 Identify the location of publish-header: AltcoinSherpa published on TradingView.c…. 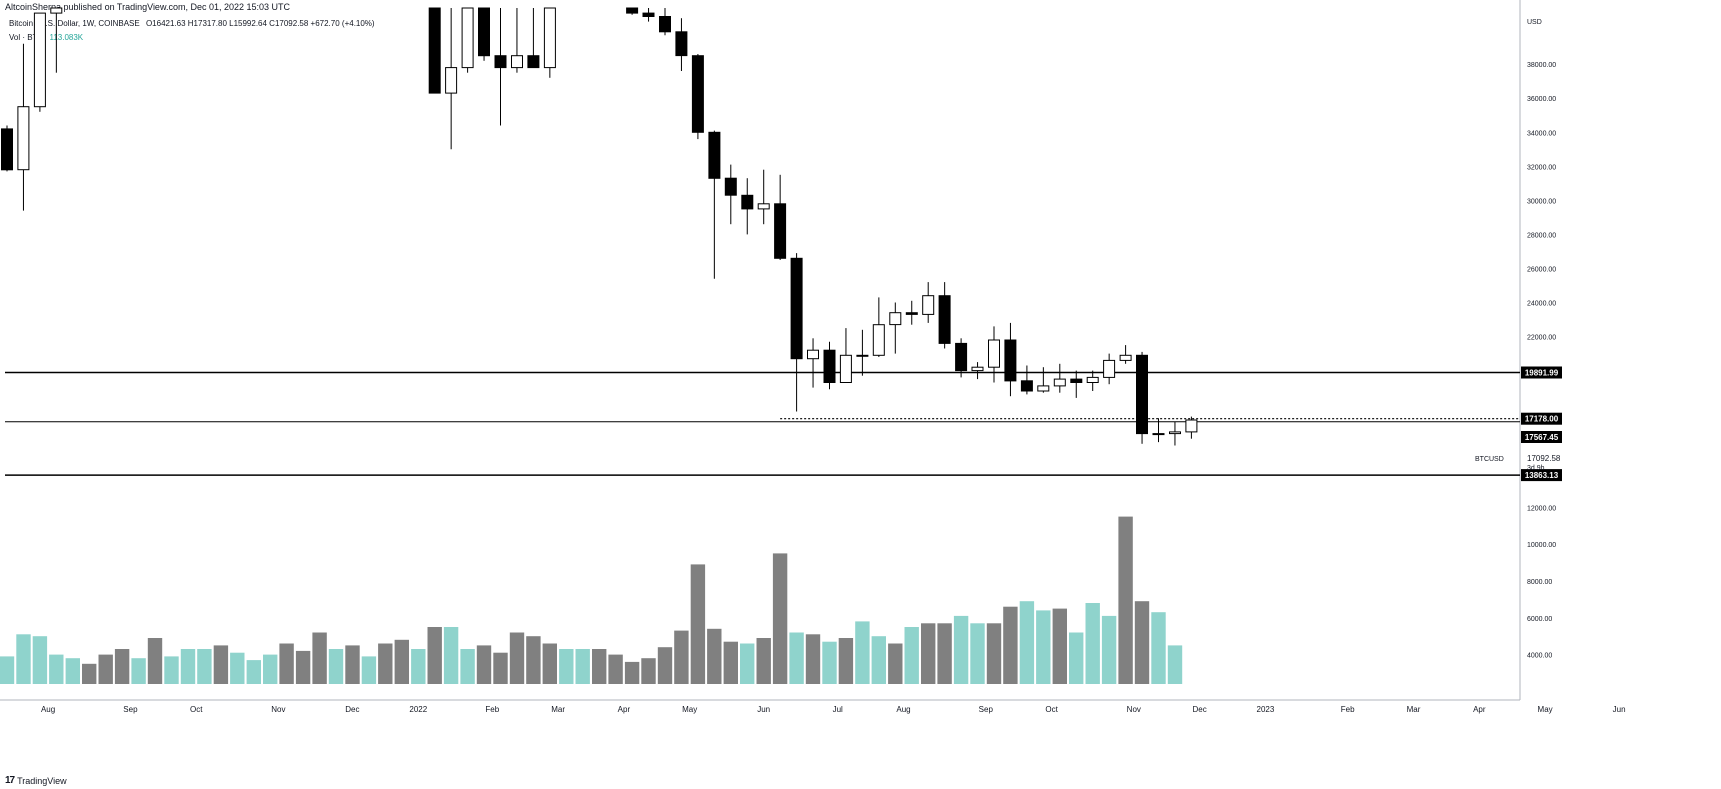
(148, 7).